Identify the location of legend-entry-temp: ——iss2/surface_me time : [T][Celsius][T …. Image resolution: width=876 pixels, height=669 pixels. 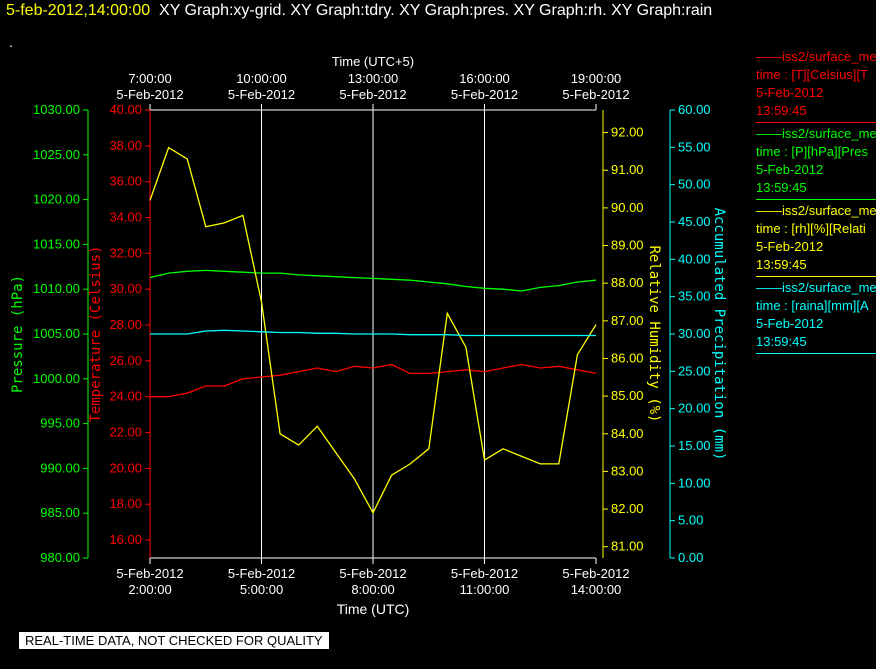
(816, 85).